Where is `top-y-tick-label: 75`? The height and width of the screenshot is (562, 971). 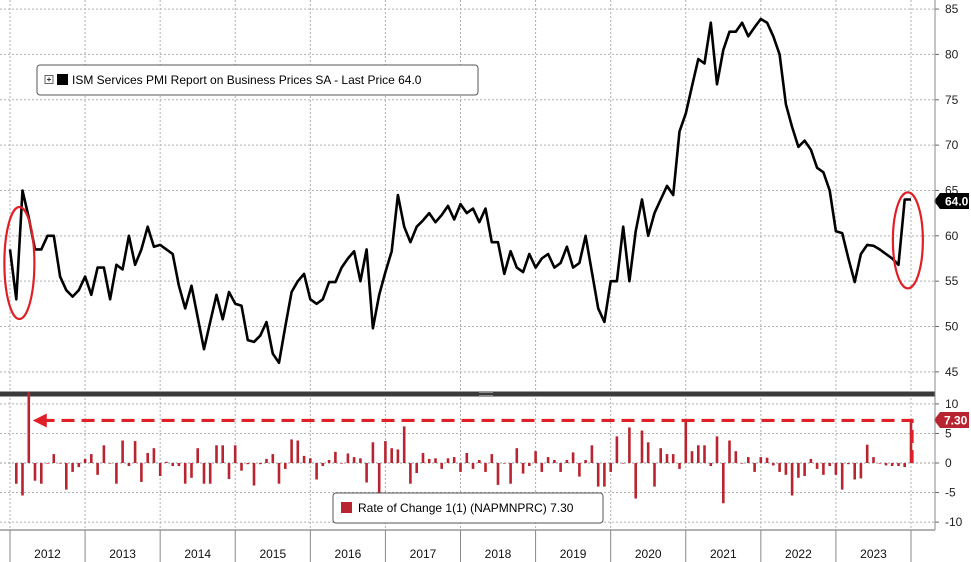 top-y-tick-label: 75 is located at coordinates (952, 100).